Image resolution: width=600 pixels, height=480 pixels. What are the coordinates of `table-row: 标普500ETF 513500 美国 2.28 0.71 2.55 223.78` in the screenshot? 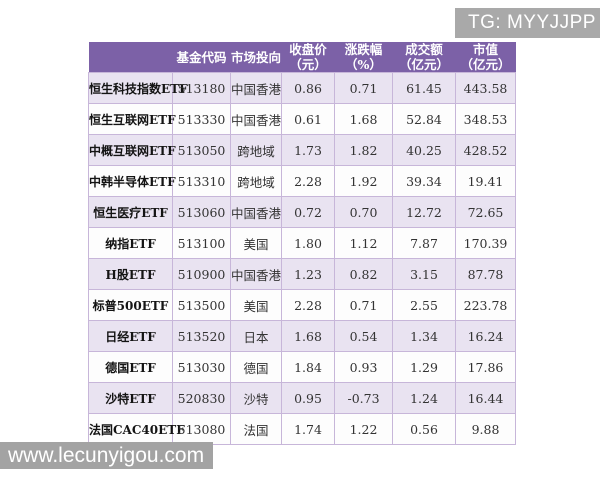 It's located at (302, 305).